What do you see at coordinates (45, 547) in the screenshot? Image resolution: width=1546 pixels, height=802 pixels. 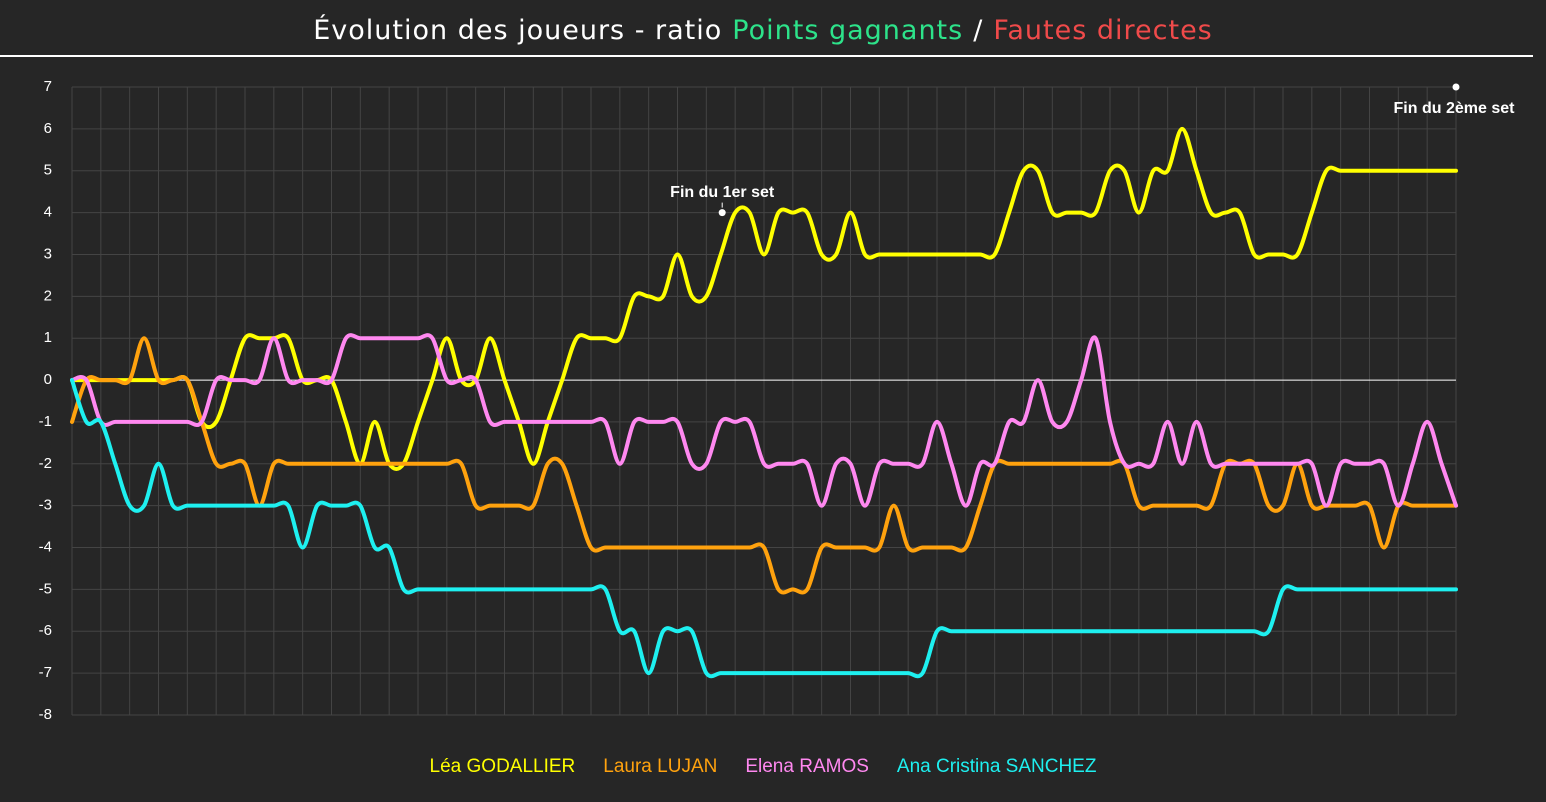 I see `y-tick-label: -4` at bounding box center [45, 547].